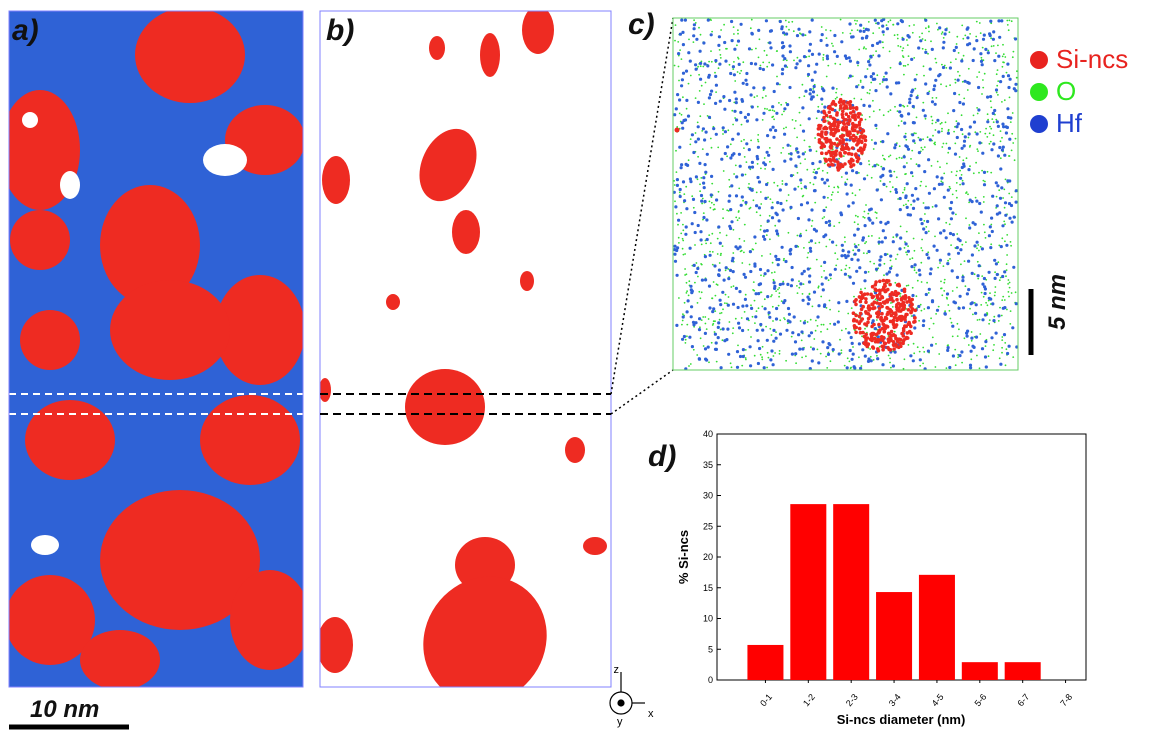  I want to click on chart-ytick-label: 10, so click(708, 619).